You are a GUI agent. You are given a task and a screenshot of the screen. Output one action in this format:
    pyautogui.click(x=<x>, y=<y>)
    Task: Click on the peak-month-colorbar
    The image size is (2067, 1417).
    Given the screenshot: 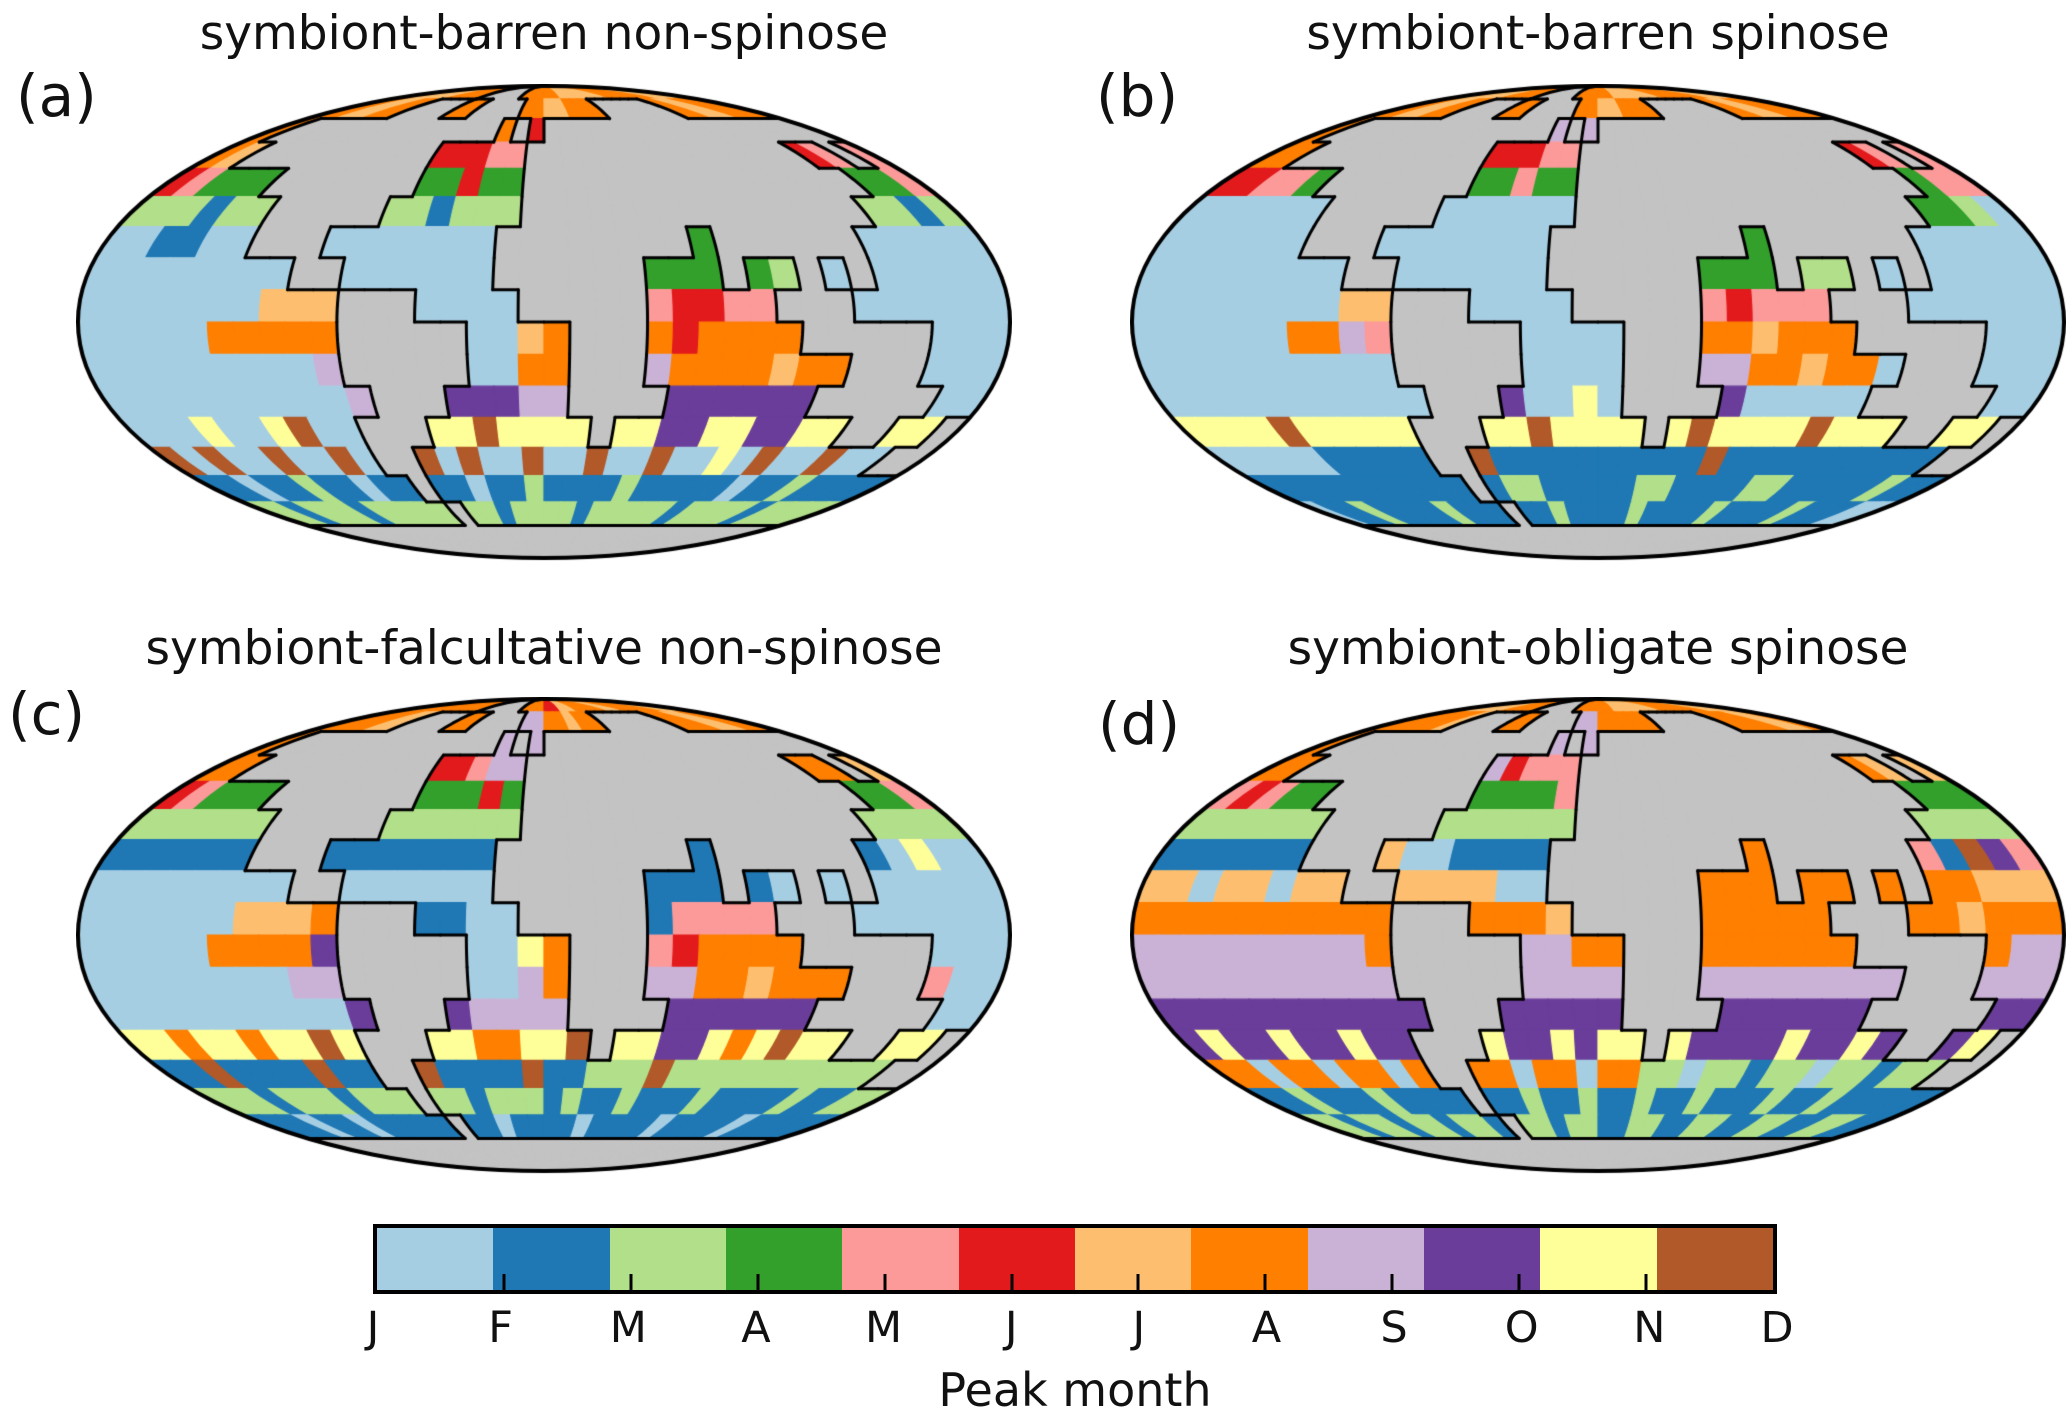 What is the action you would take?
    pyautogui.click(x=1075, y=1259)
    